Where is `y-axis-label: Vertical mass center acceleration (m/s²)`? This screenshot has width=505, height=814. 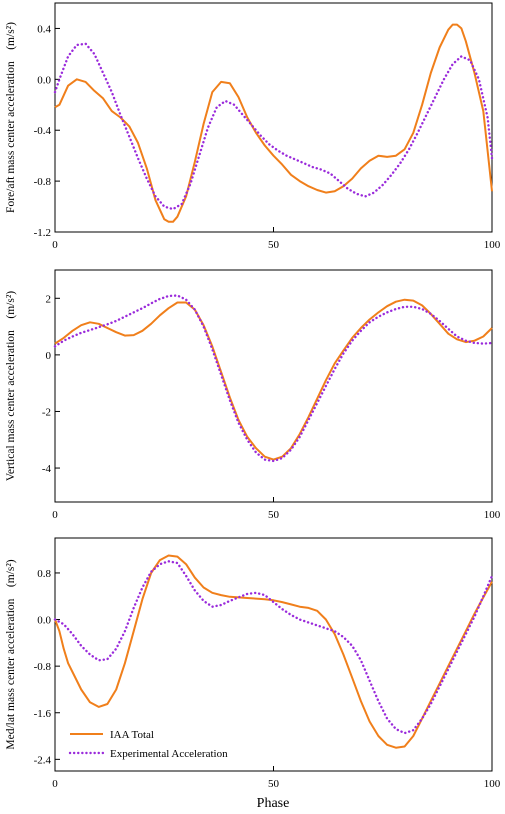
y-axis-label: Vertical mass center acceleration (m/s²) is located at coordinates (11, 386).